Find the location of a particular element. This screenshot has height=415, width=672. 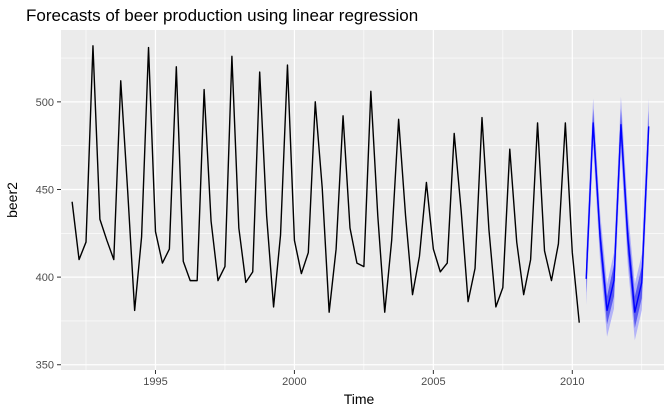

y-axis-title: beer2 is located at coordinates (12, 200).